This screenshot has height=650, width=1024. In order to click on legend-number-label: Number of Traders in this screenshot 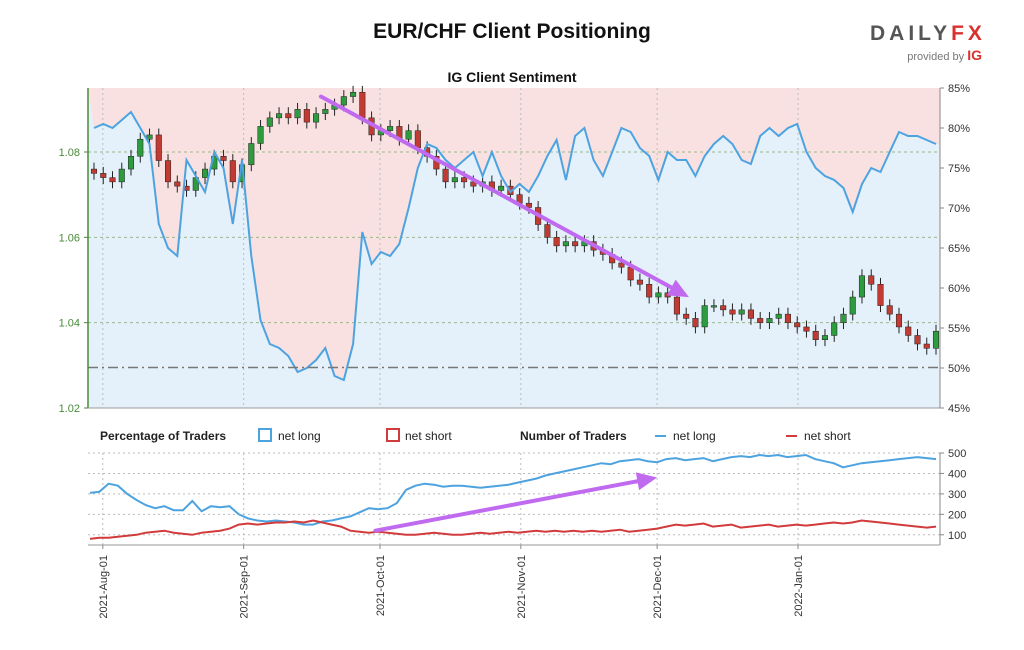, I will do `click(573, 436)`.